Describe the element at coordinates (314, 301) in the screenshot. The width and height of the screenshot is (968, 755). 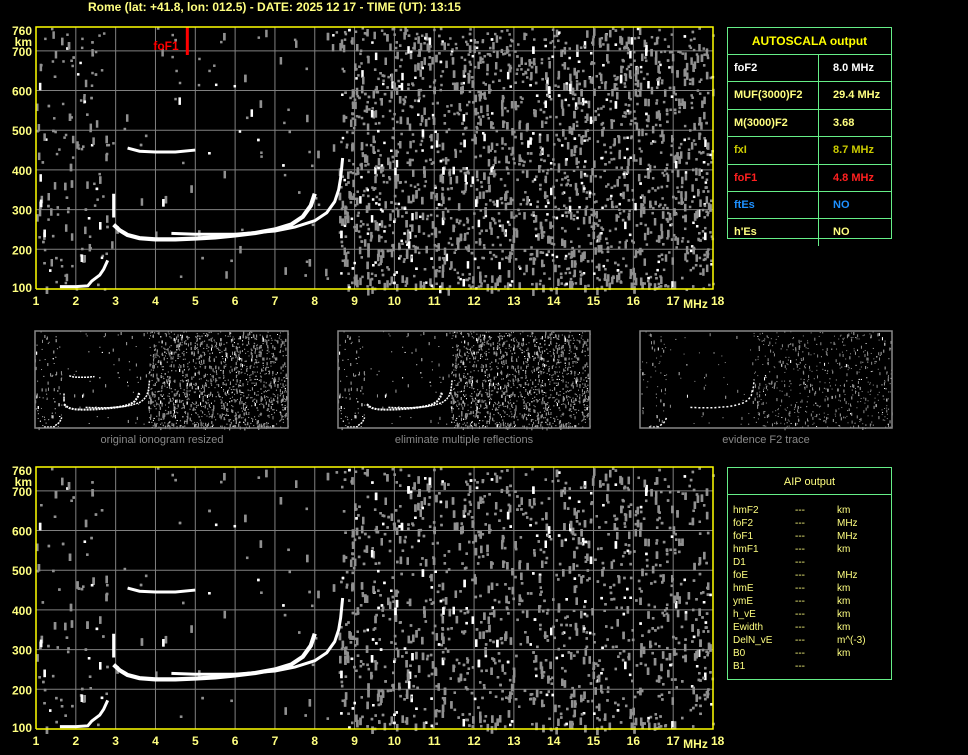
I see `x-tick-label: 8` at that location.